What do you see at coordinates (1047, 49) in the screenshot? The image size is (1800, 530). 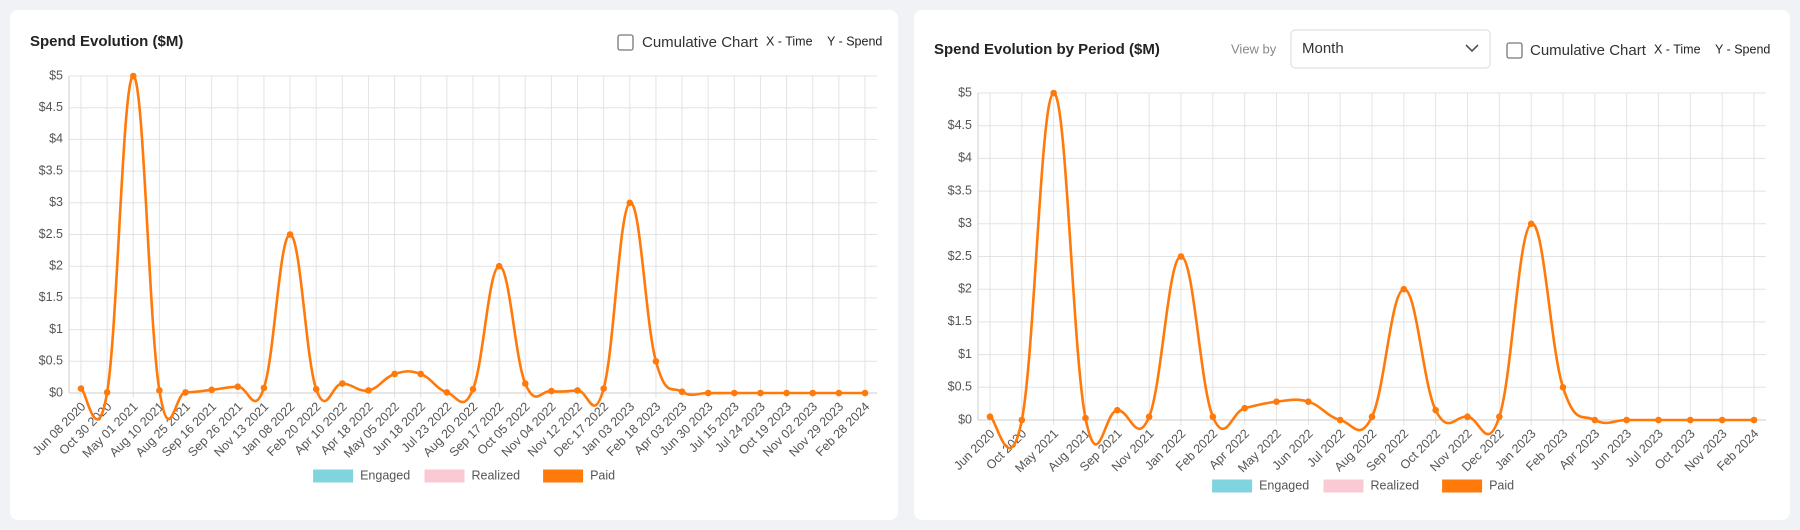 I see `chart-title: Spend Evolution by Period ($M)` at bounding box center [1047, 49].